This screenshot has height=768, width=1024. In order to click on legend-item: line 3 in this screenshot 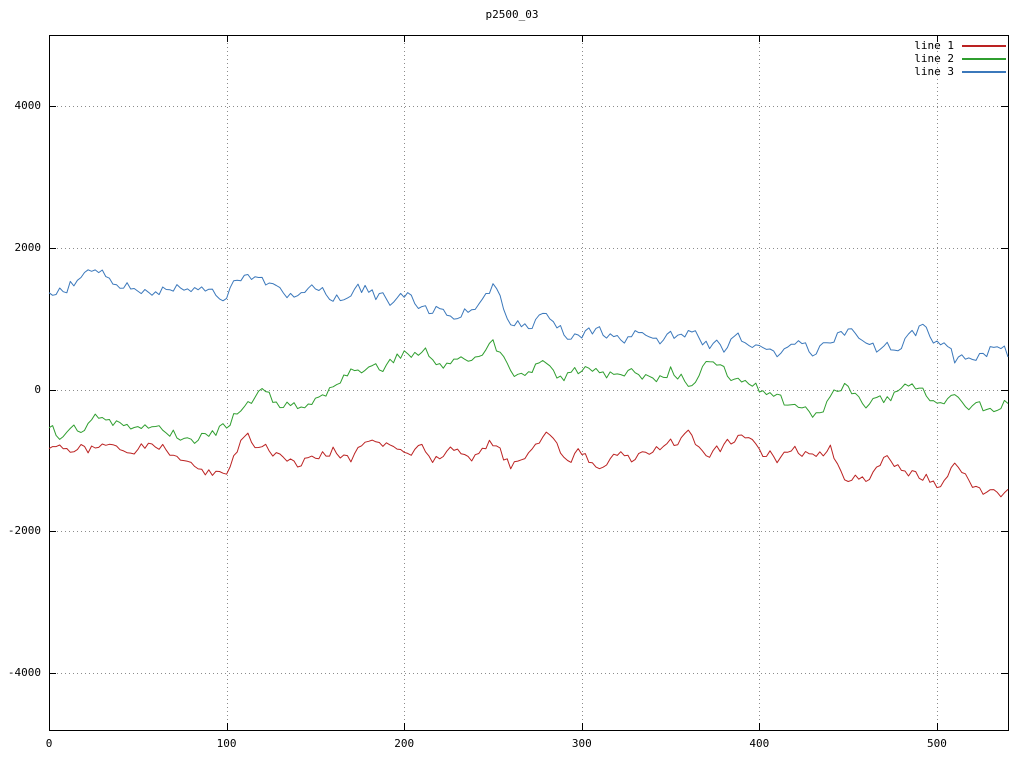, I will do `click(960, 71)`.